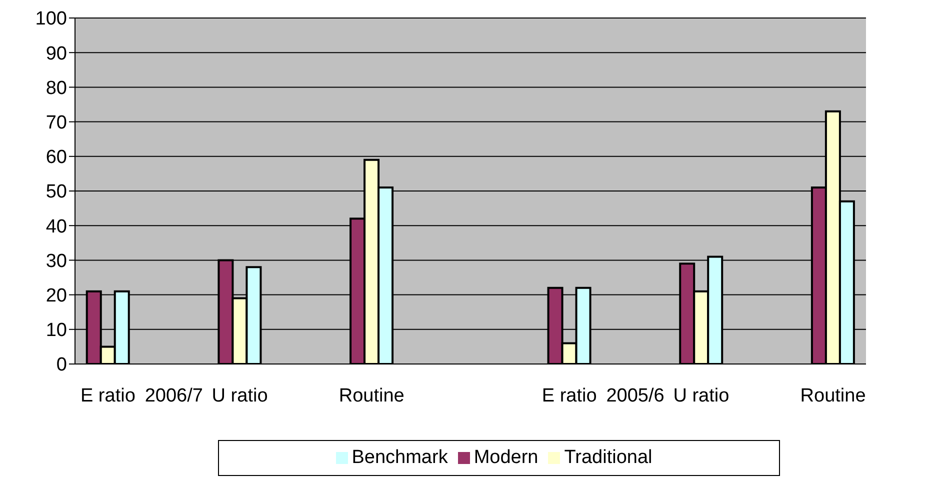  Describe the element at coordinates (56, 53) in the screenshot. I see `y-tick-label: 90` at that location.